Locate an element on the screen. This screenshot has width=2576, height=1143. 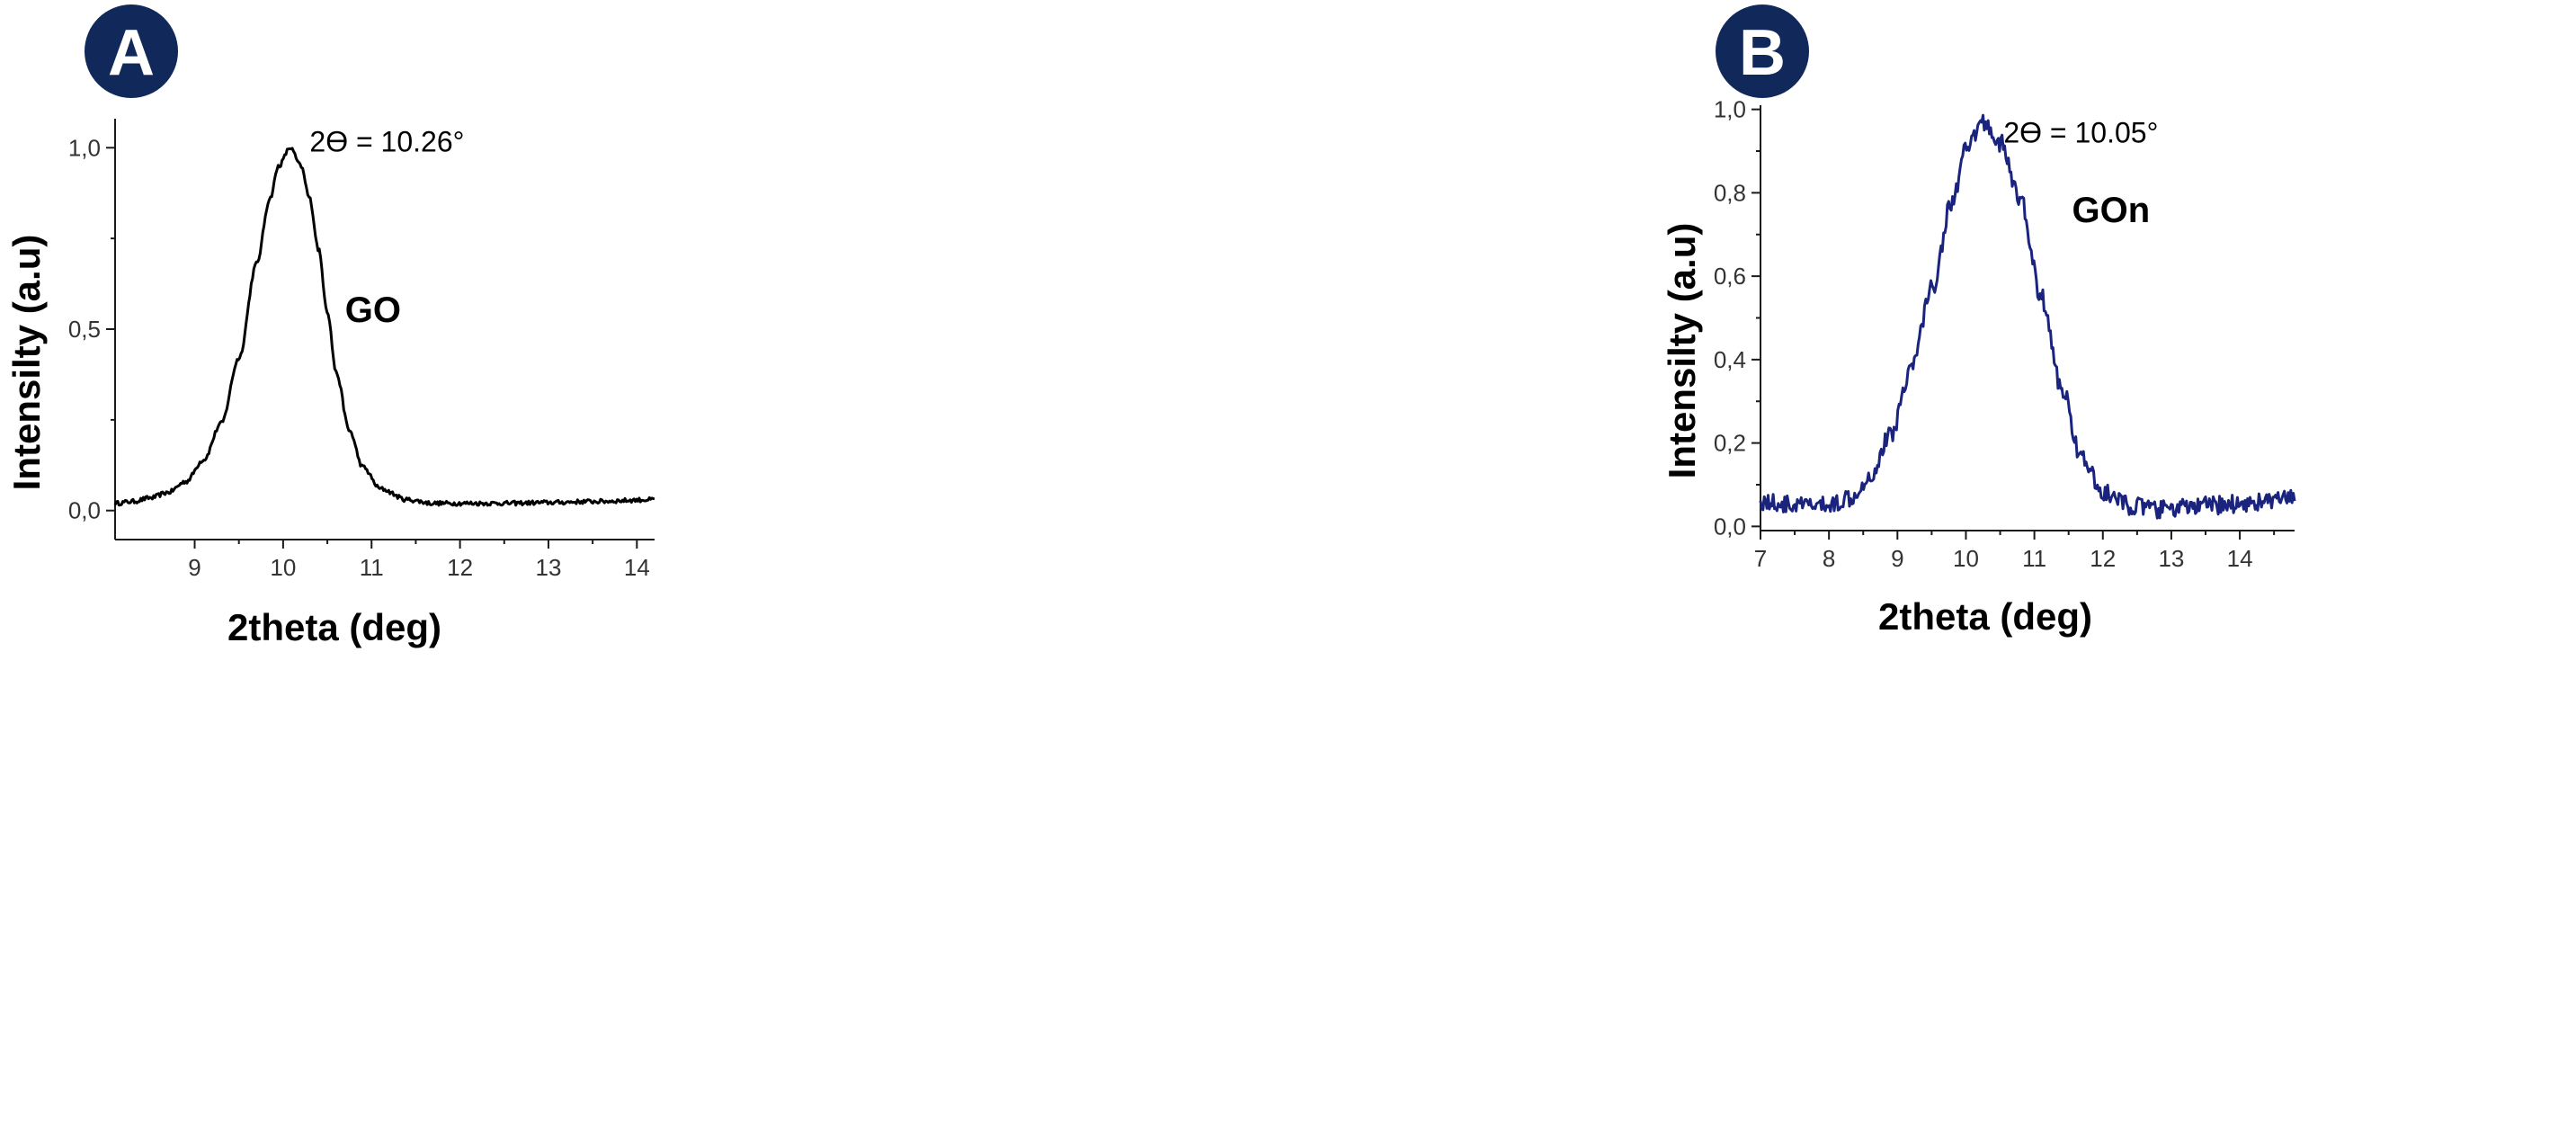
chart-a-peak-annotation: 2ϴ = 10.26° is located at coordinates (386, 141).